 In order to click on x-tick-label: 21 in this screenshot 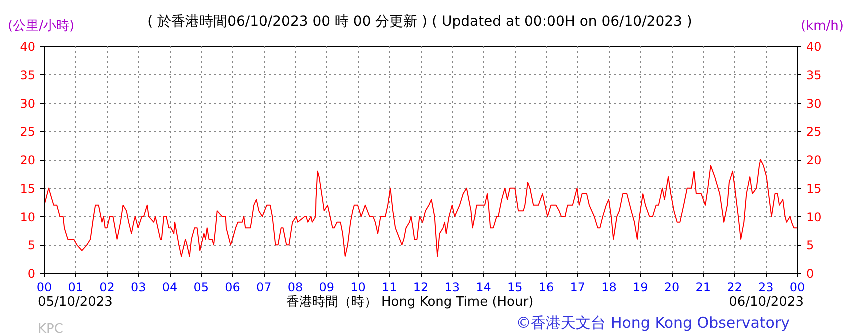, I will do `click(704, 287)`.